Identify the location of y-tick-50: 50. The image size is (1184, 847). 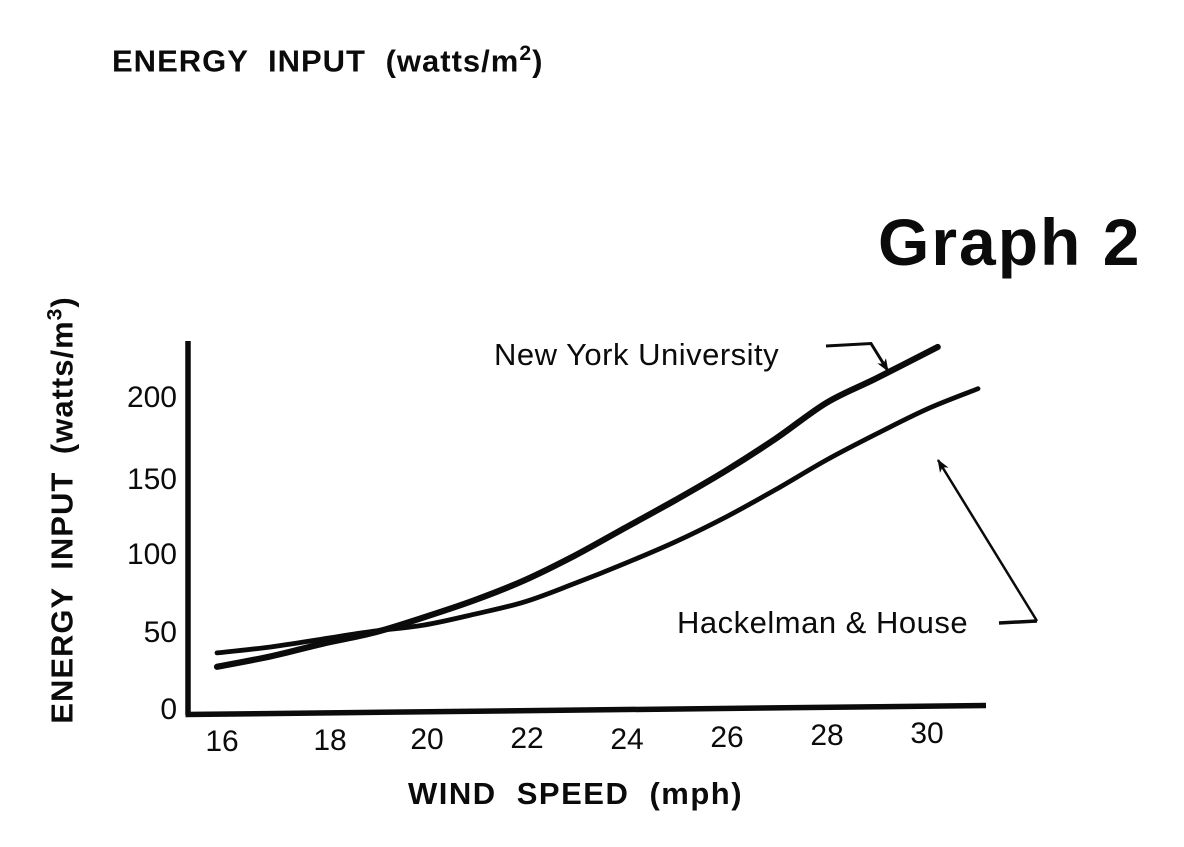
(160, 632).